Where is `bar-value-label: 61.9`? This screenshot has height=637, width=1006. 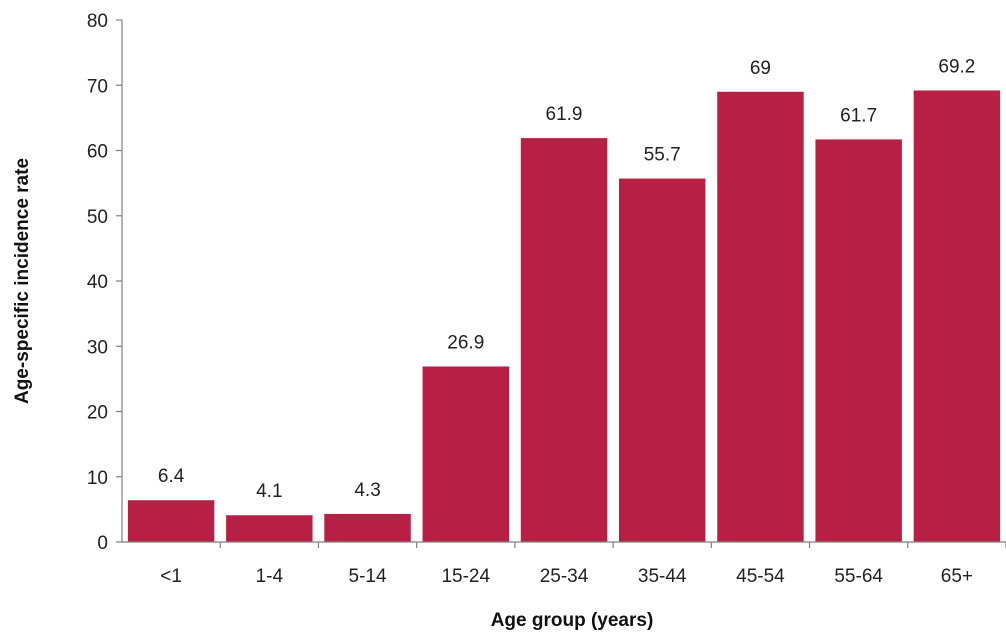
bar-value-label: 61.9 is located at coordinates (564, 114).